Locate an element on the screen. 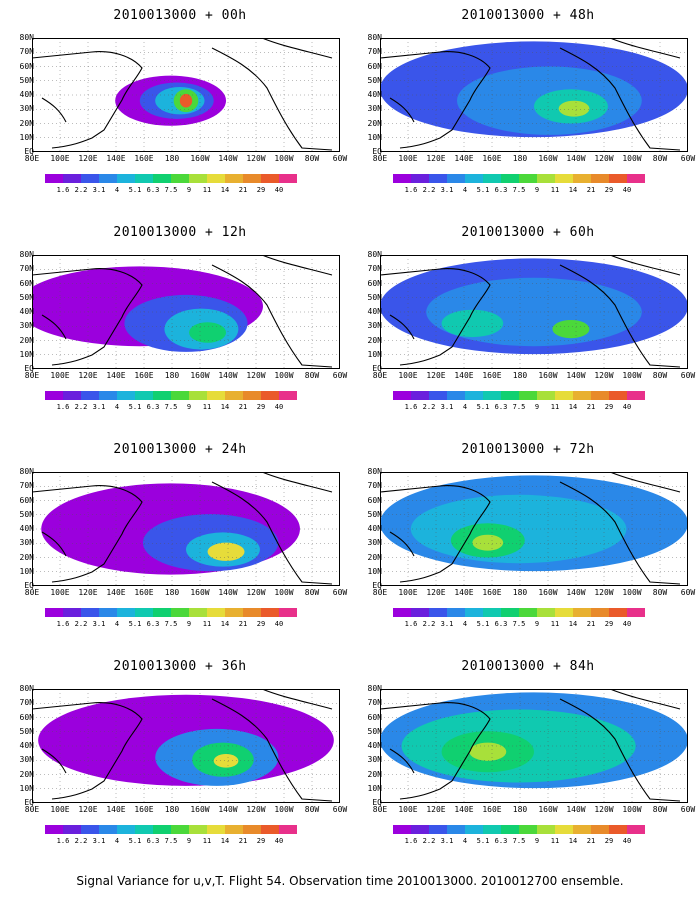  panel-title: 2010013000 + 72h is located at coordinates (528, 449).